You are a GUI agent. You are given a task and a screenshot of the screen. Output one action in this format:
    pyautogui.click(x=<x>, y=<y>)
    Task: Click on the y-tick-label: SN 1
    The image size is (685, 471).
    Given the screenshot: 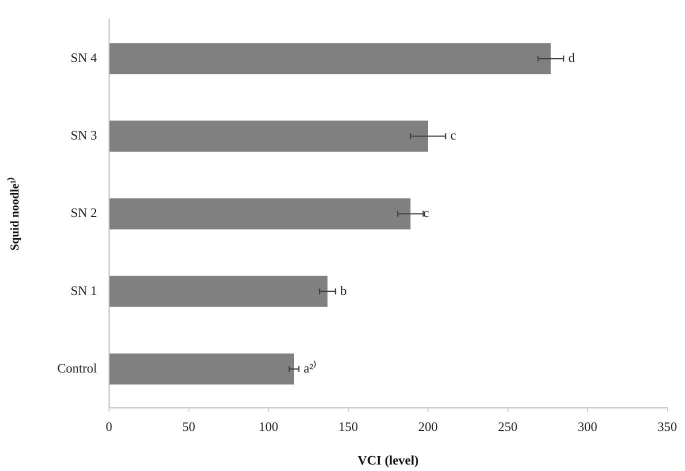 What is the action you would take?
    pyautogui.click(x=83, y=290)
    